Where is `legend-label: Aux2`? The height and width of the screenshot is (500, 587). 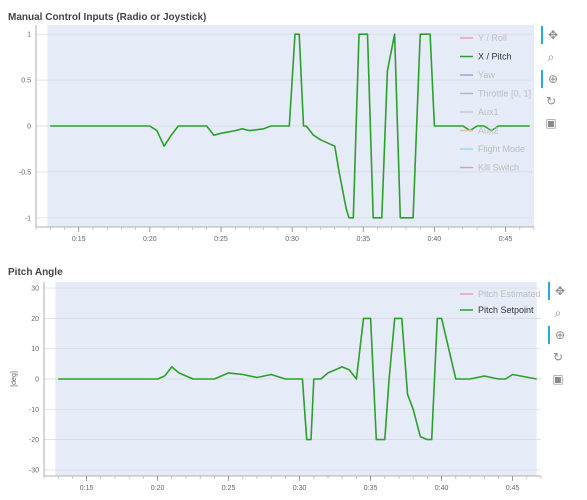 legend-label: Aux2 is located at coordinates (488, 131).